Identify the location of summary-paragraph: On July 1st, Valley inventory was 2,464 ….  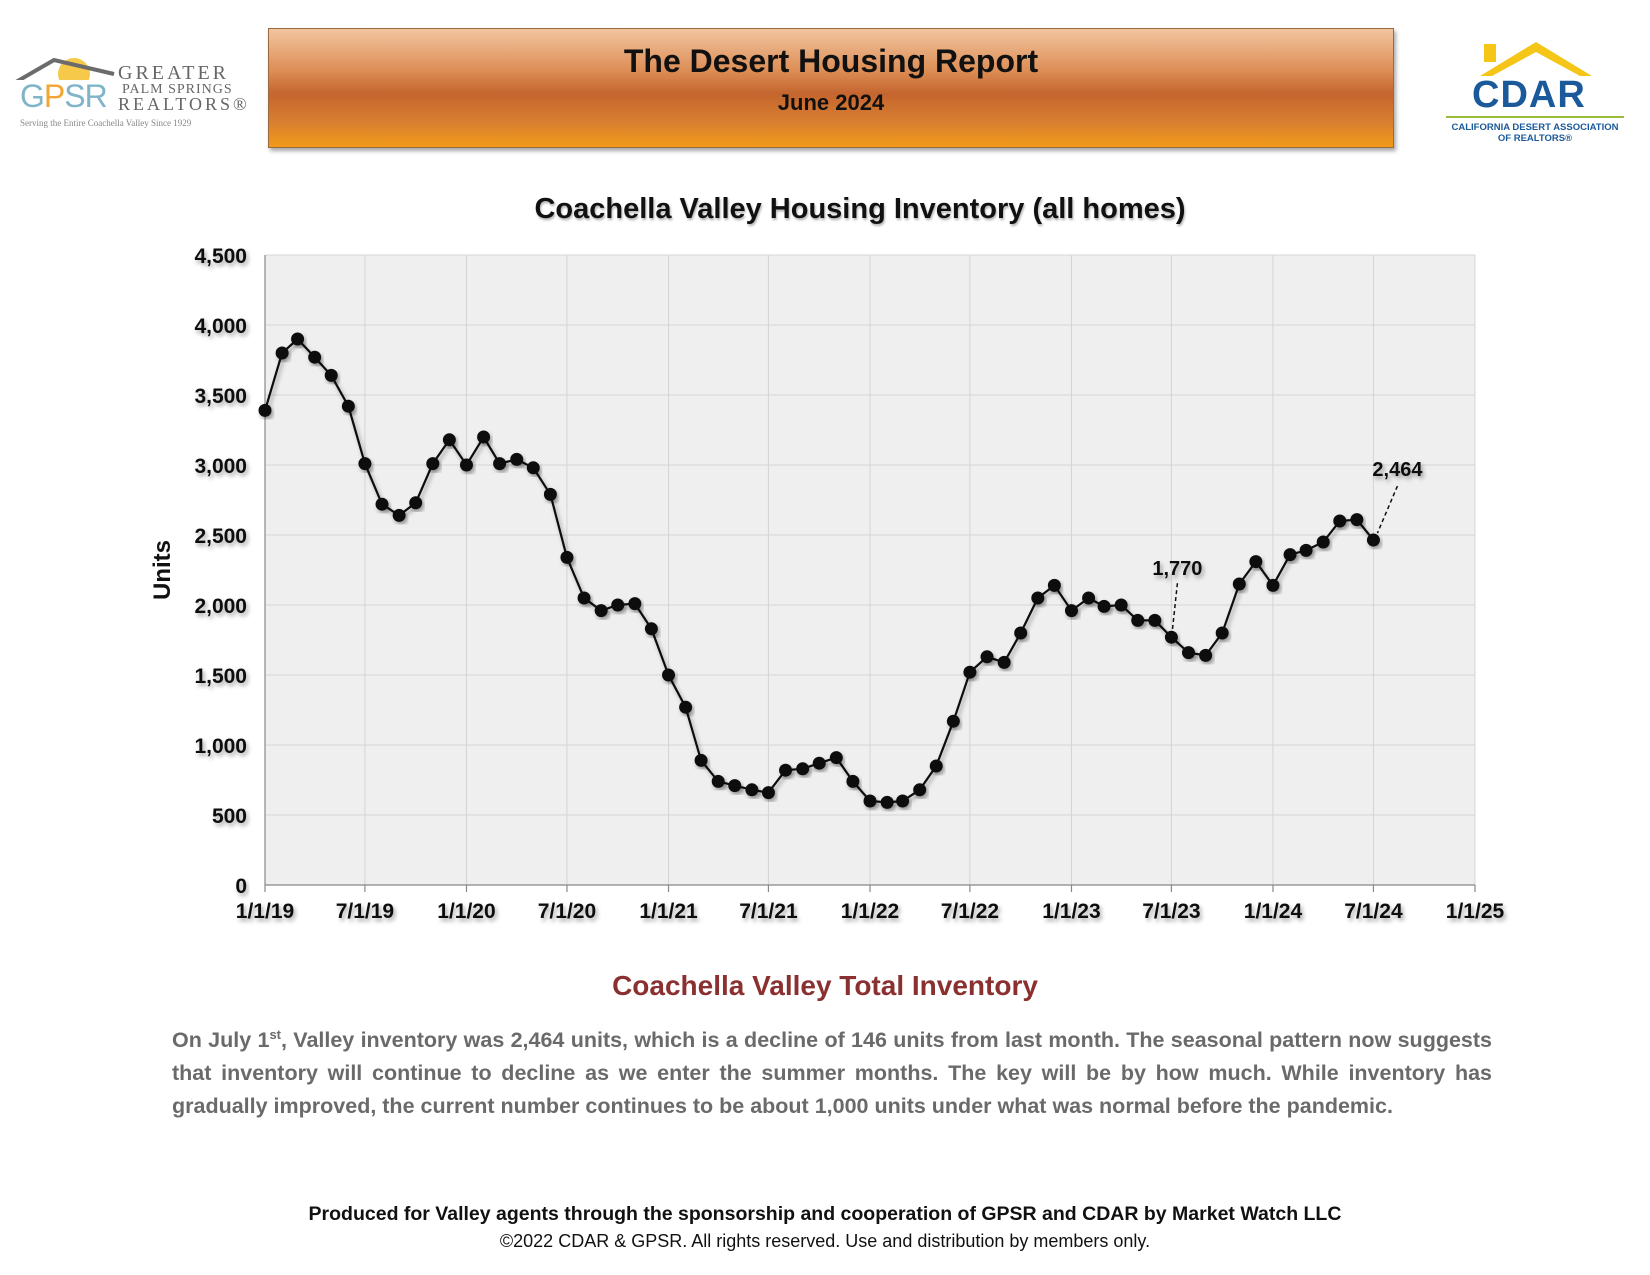
(832, 1070).